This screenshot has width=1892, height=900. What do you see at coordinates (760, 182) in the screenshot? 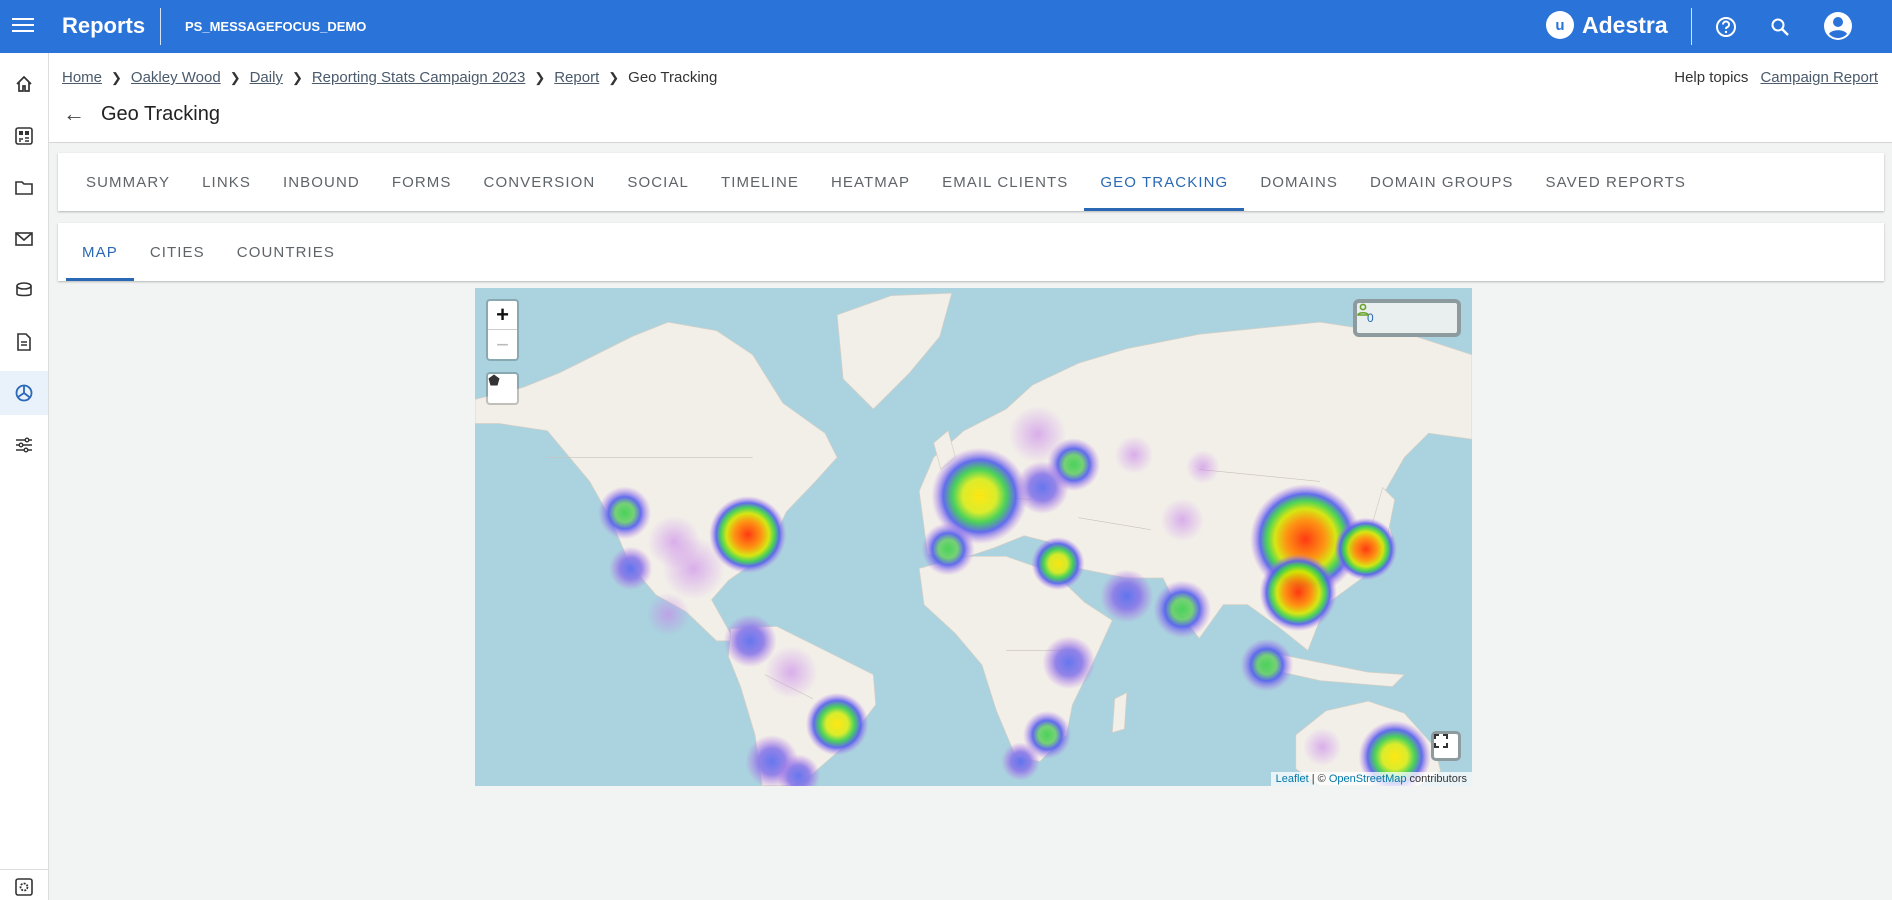
I see `tab-timeline: Timeline` at bounding box center [760, 182].